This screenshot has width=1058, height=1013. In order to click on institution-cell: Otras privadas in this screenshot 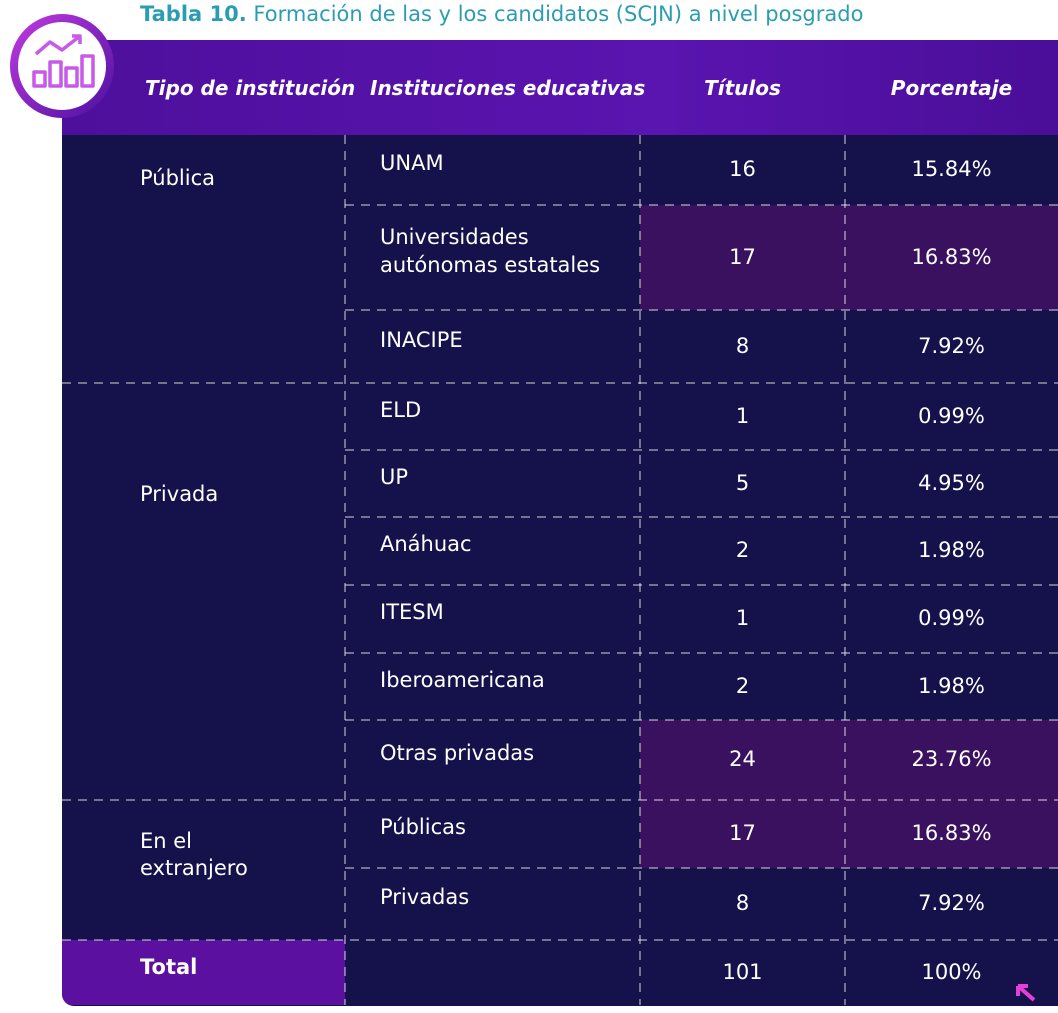, I will do `click(457, 753)`.